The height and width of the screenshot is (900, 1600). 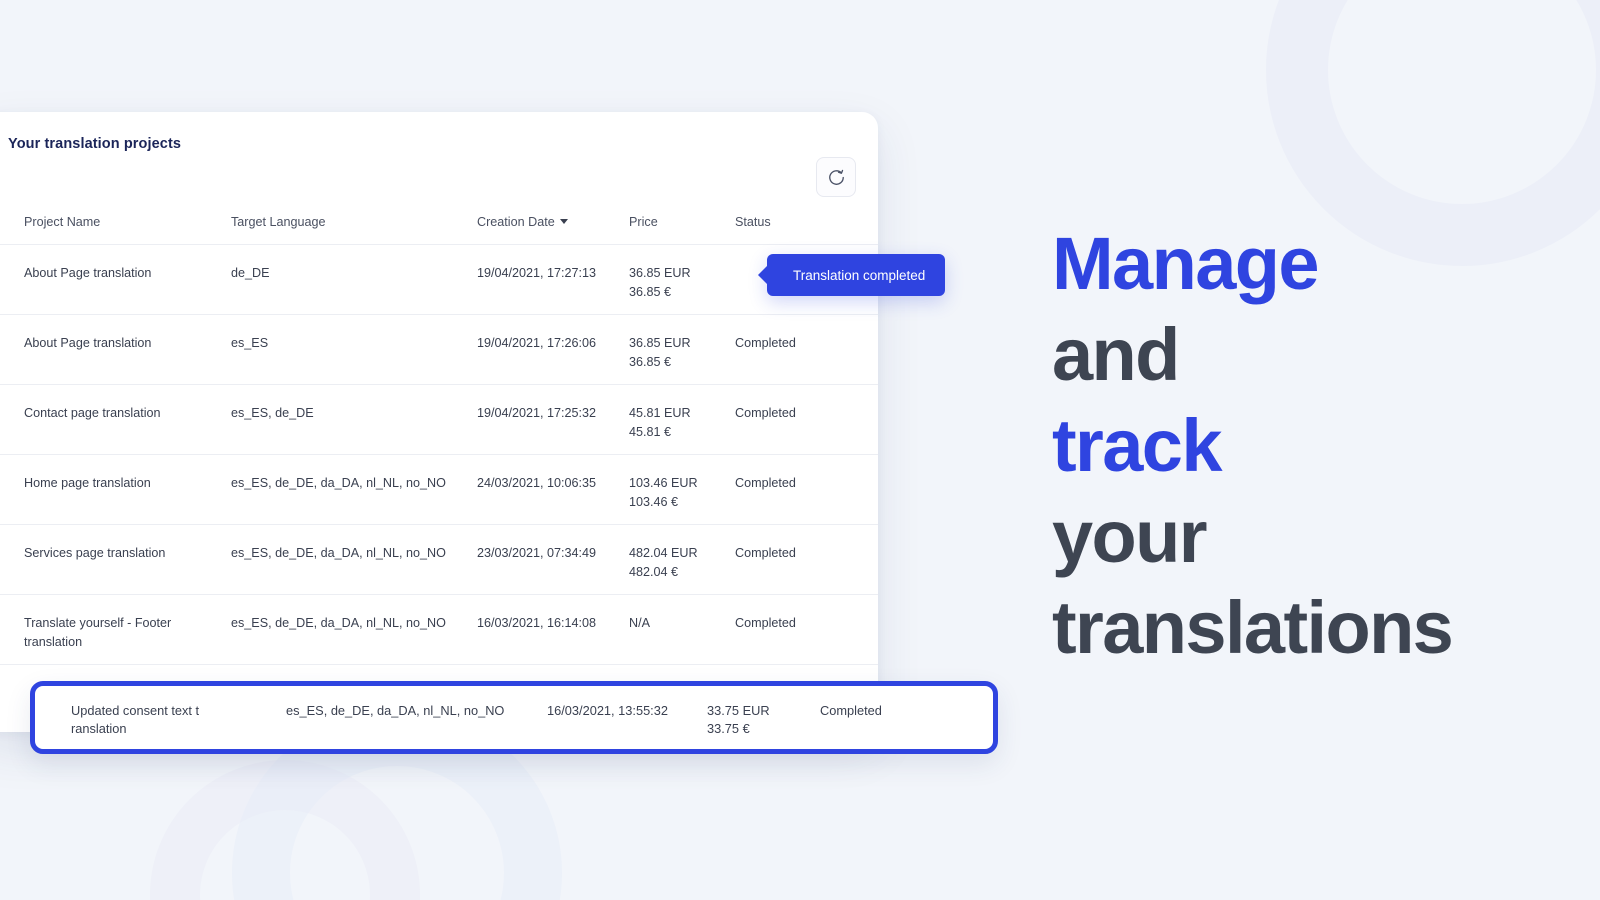 What do you see at coordinates (607, 710) in the screenshot?
I see `cell-creation-date: 16/03/2021, 13:55:32` at bounding box center [607, 710].